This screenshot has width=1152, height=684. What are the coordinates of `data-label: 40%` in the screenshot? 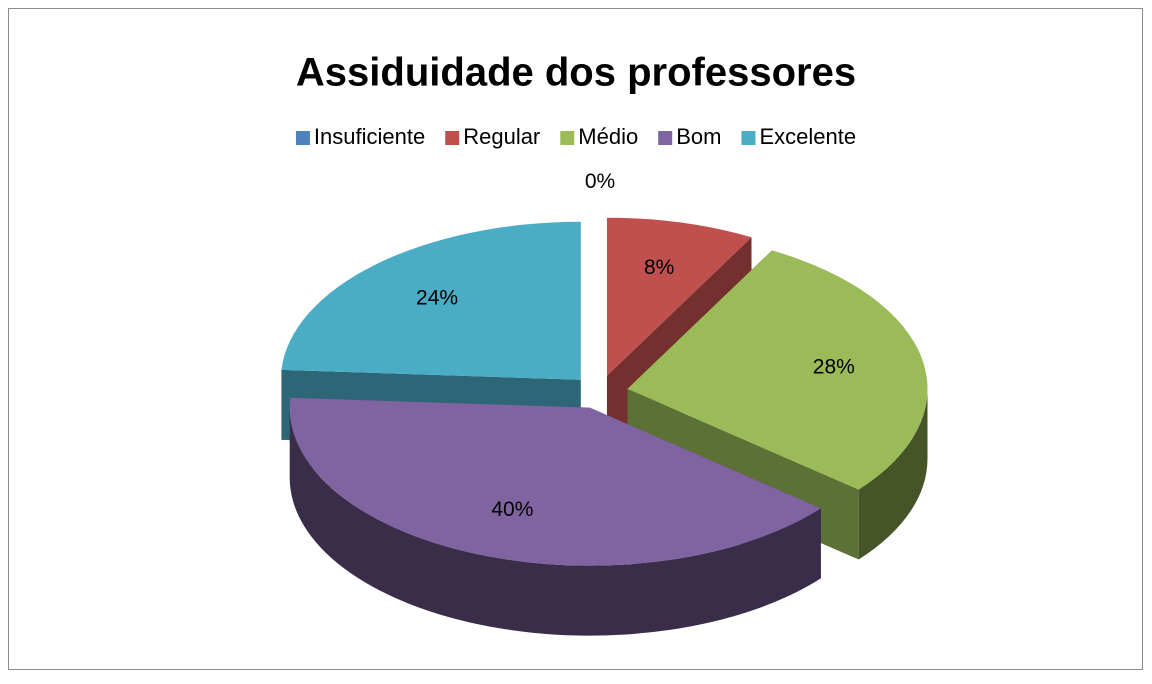 It's located at (512, 509).